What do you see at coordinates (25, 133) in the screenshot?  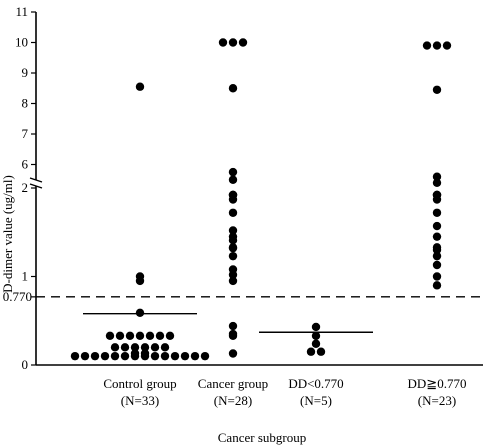 I see `y-tick-label: 7` at bounding box center [25, 133].